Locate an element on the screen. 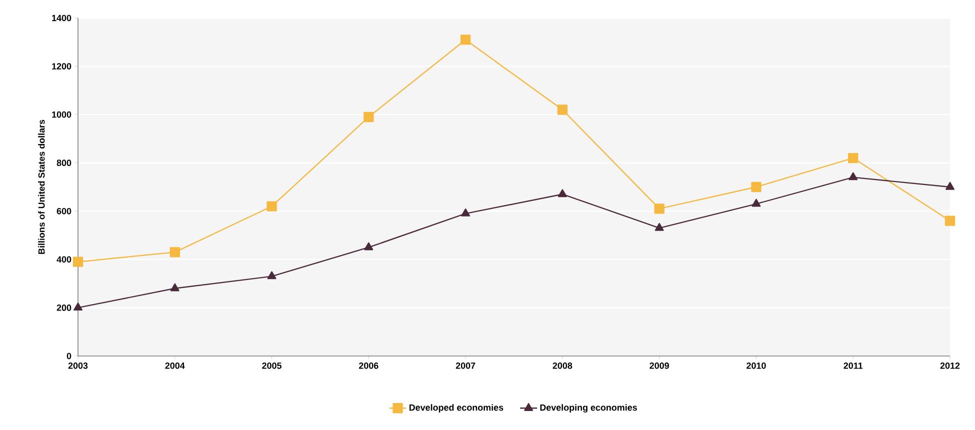 This screenshot has width=975, height=430. x-tick-label: 2003 is located at coordinates (78, 365).